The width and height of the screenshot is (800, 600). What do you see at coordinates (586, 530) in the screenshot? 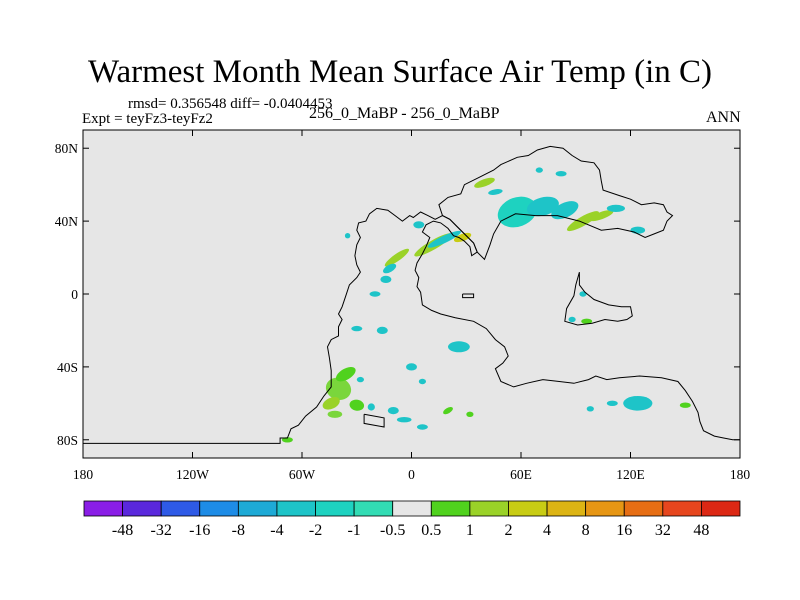
I see `colorbar-label: 8` at bounding box center [586, 530].